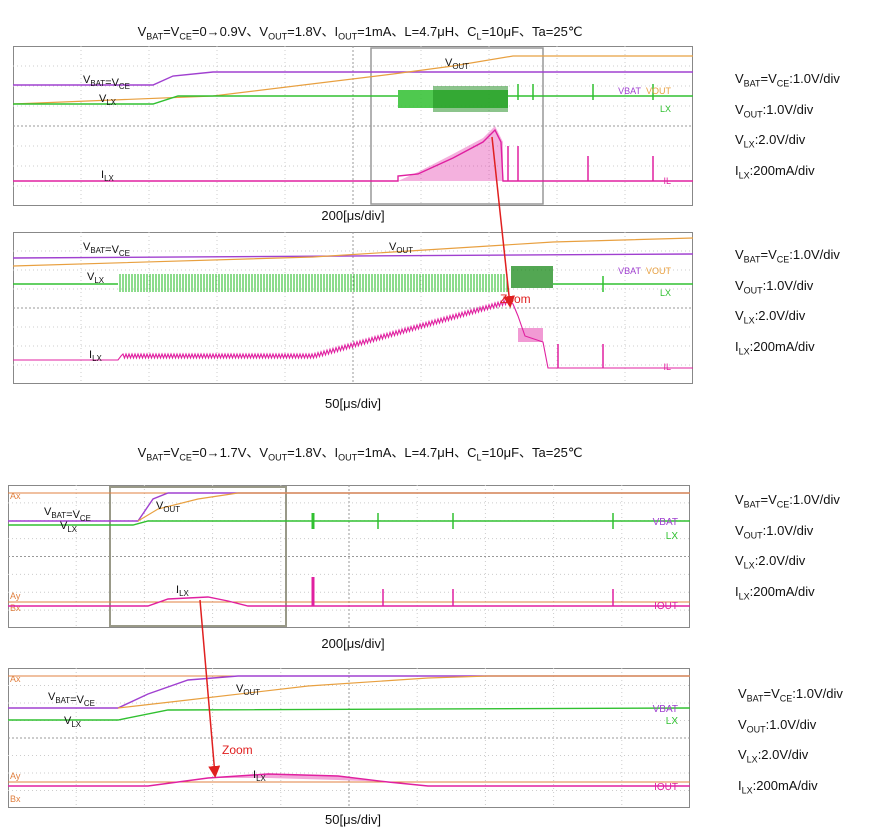 This screenshot has height=832, width=880. What do you see at coordinates (349, 556) in the screenshot?
I see `scope-panel-b1: Ax Ay Bx VBAT=VCE VOUT VLX ILX VBAT LX IOUT` at bounding box center [349, 556].